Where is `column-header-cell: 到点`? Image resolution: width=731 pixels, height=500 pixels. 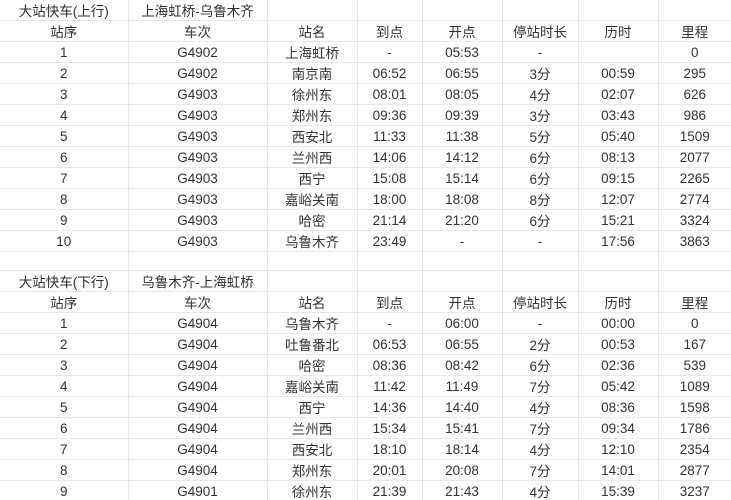
column-header-cell: 到点 is located at coordinates (389, 31).